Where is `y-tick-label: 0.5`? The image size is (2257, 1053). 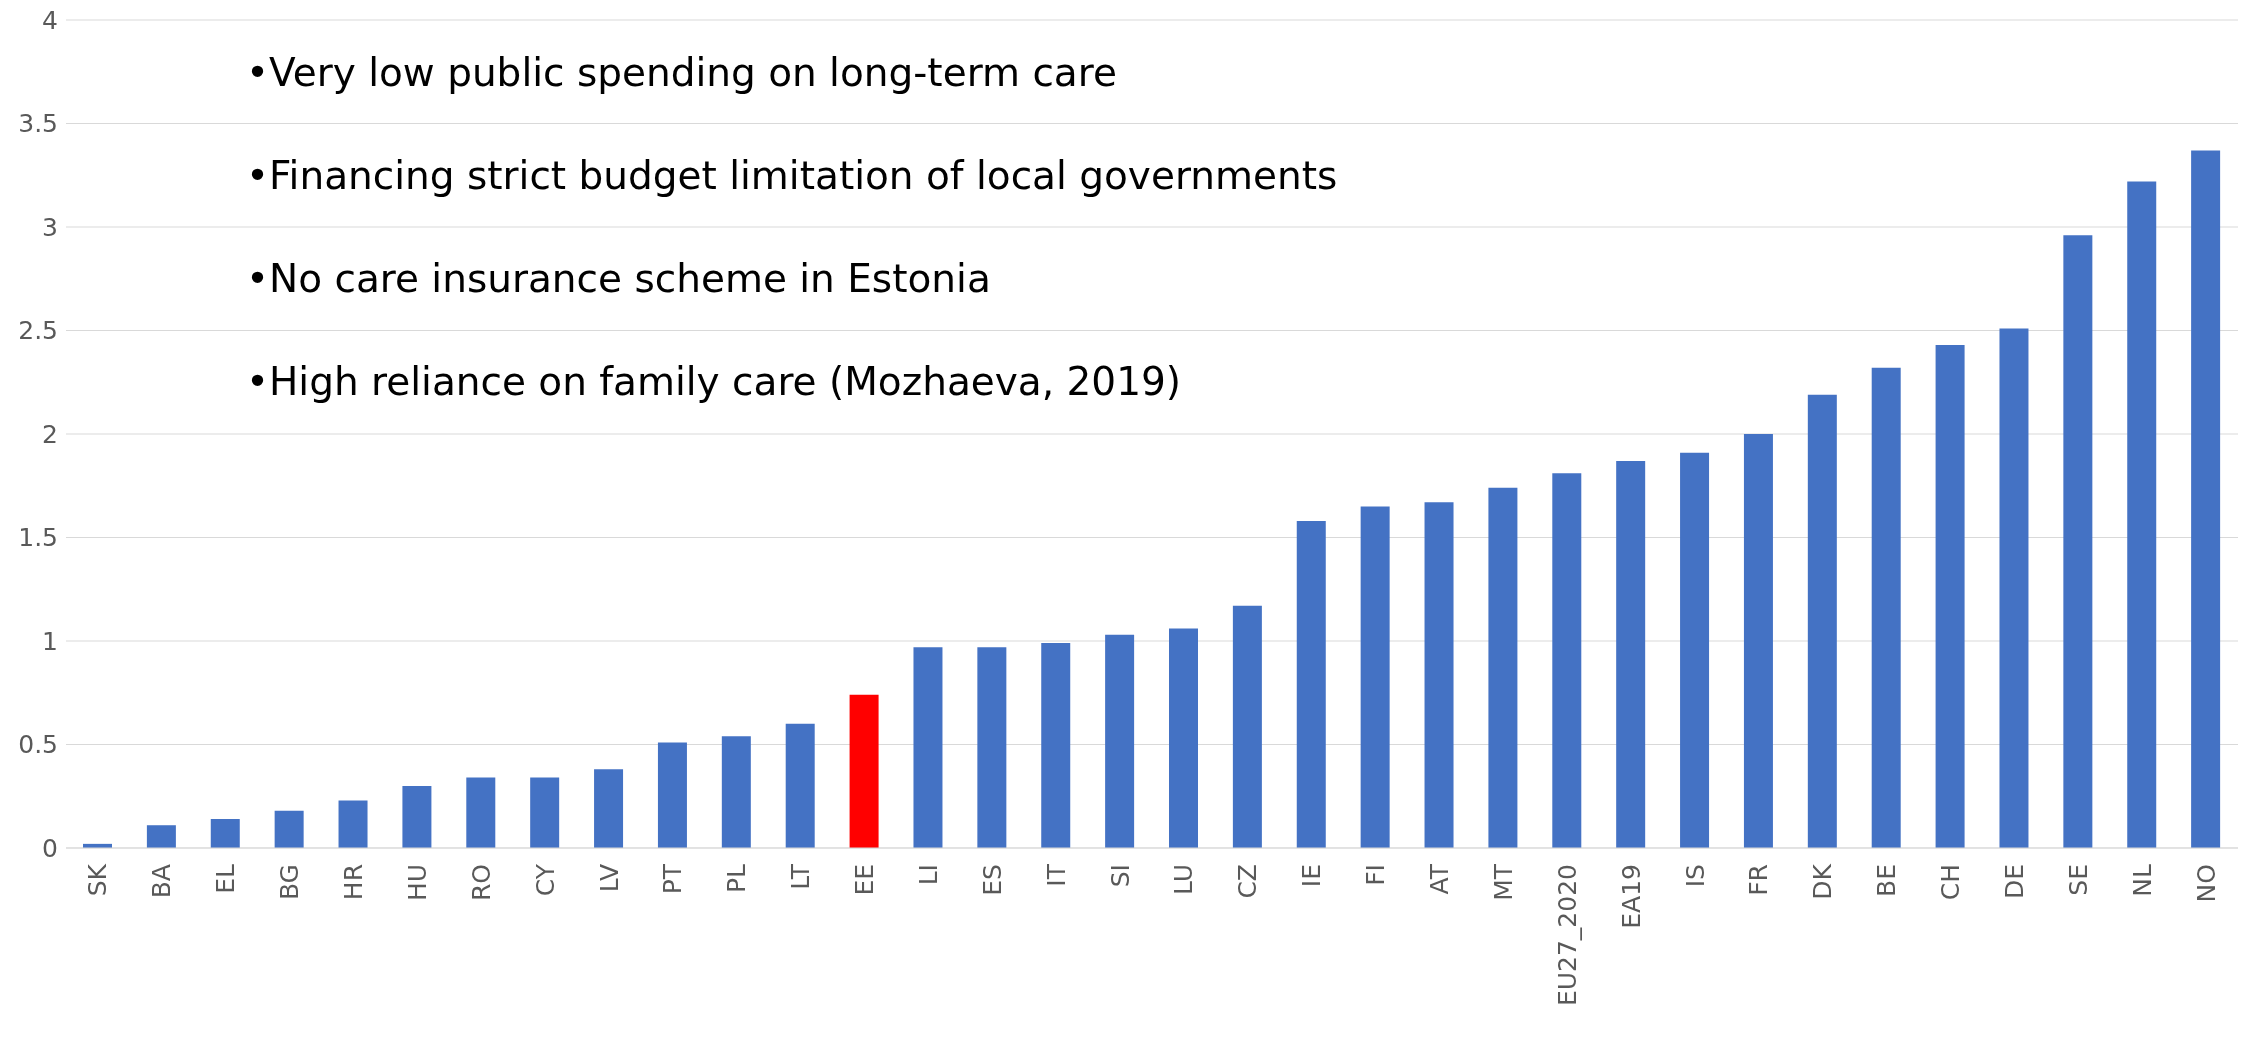
y-tick-label: 0.5 is located at coordinates (38, 745).